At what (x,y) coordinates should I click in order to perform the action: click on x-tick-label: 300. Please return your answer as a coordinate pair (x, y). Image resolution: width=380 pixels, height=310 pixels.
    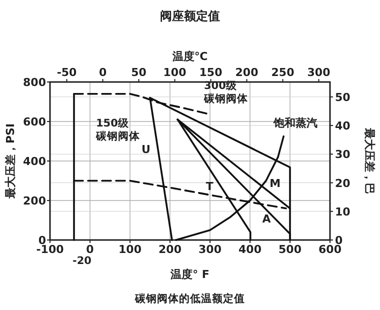
    Looking at the image, I should click on (210, 249).